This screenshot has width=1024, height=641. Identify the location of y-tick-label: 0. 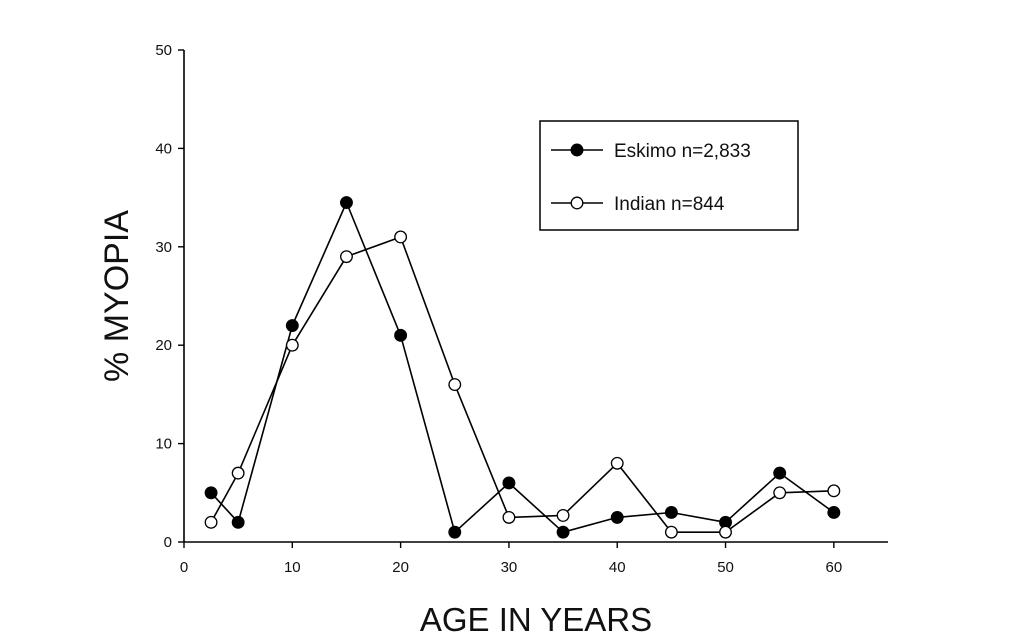
(168, 542).